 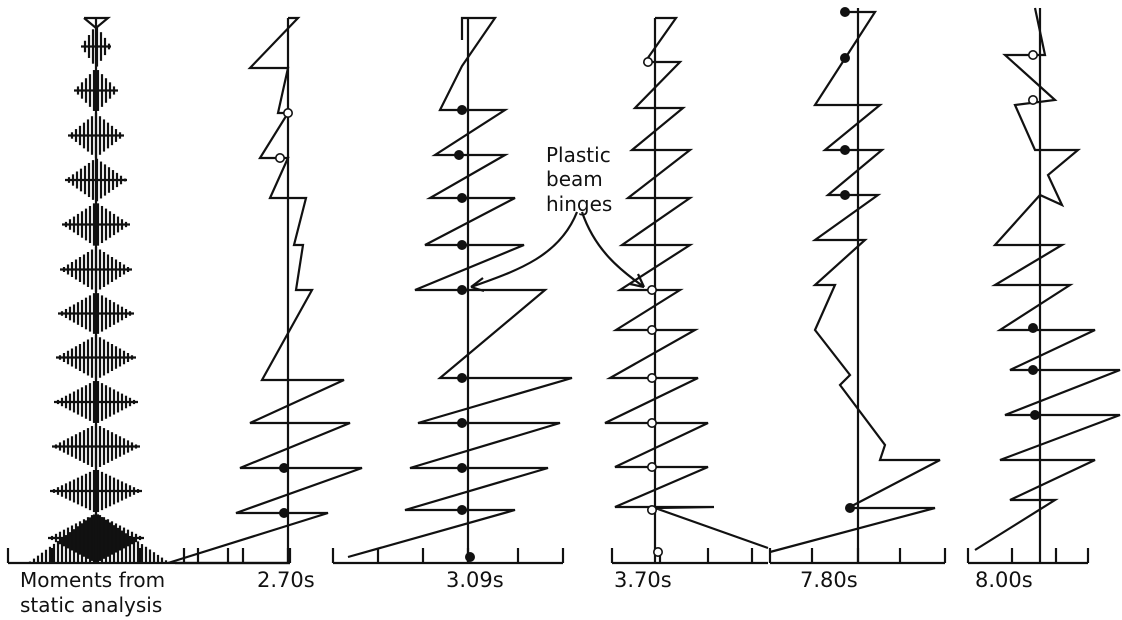 What do you see at coordinates (578, 155) in the screenshot?
I see `annotation-line-1: Plastic` at bounding box center [578, 155].